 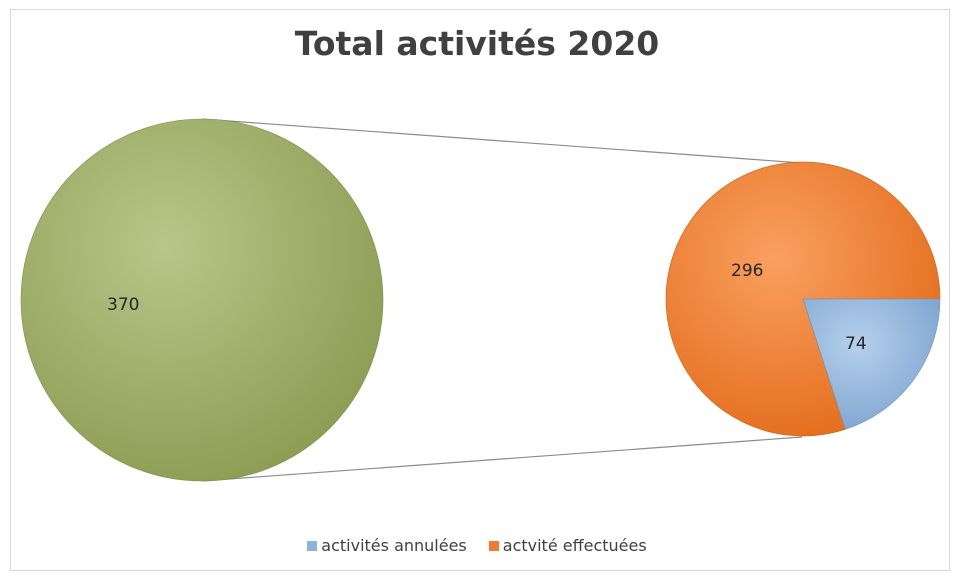 What do you see at coordinates (856, 344) in the screenshot?
I see `data-label-annulees: 74` at bounding box center [856, 344].